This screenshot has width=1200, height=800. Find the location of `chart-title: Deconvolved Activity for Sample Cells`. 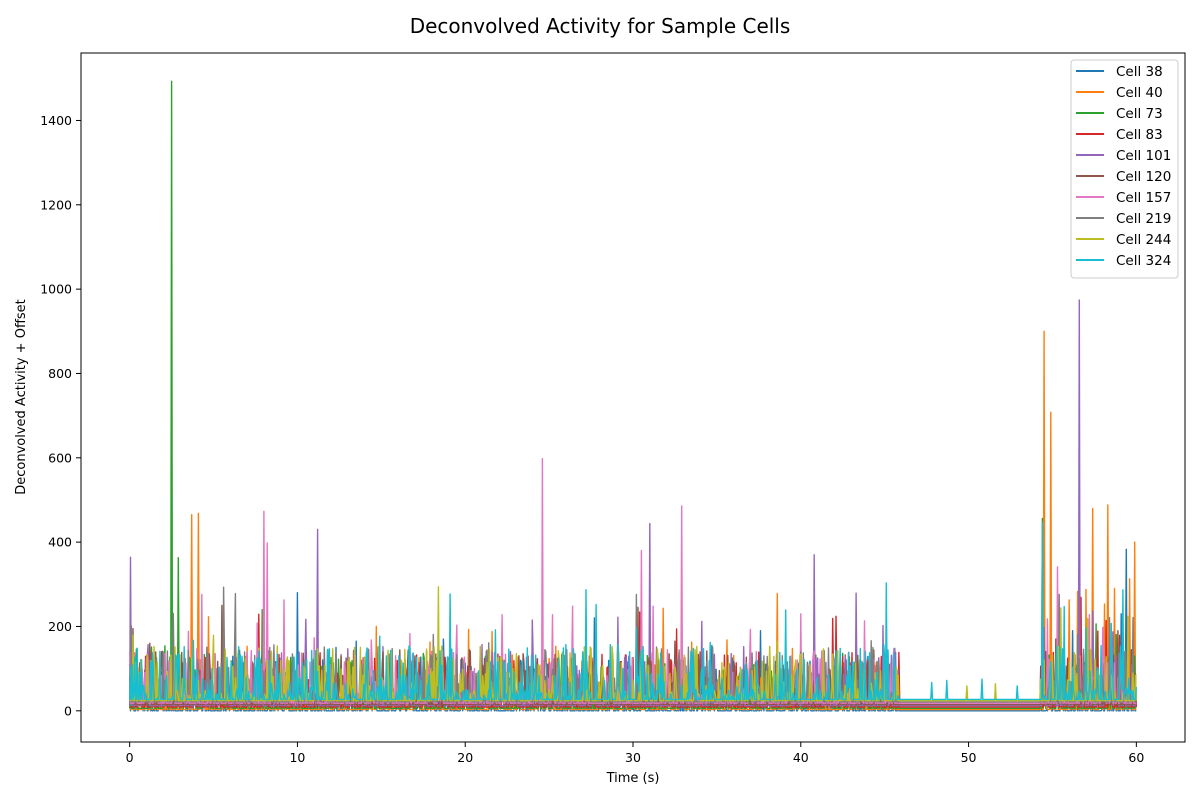

chart-title: Deconvolved Activity for Sample Cells is located at coordinates (600, 26).